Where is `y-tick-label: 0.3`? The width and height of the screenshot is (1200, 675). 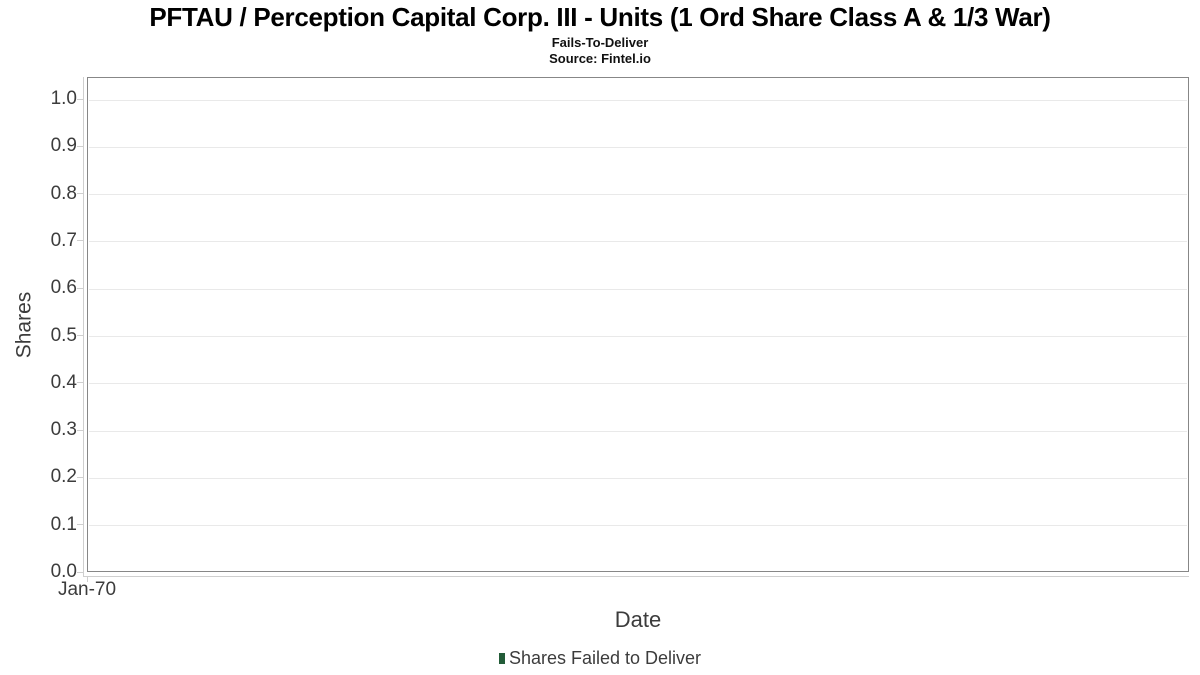 y-tick-label: 0.3 is located at coordinates (63, 430).